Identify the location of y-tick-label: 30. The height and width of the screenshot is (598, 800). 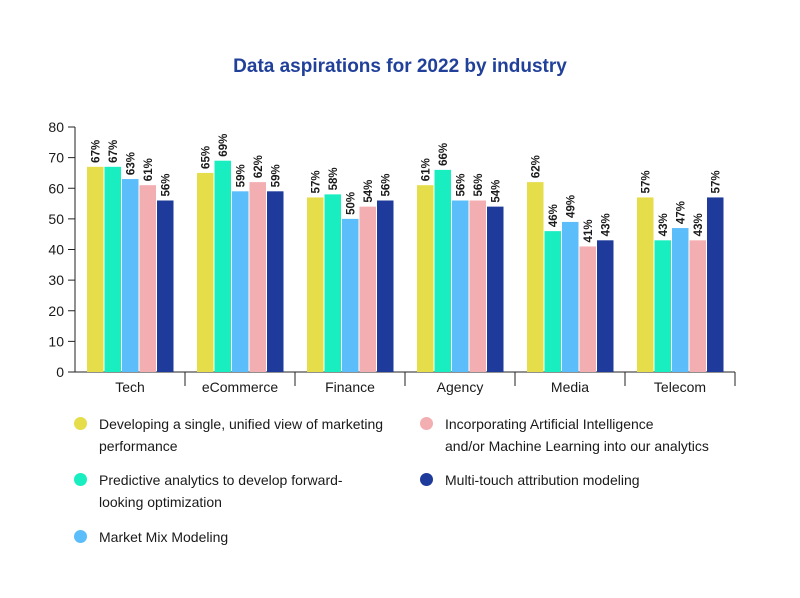
(56, 280).